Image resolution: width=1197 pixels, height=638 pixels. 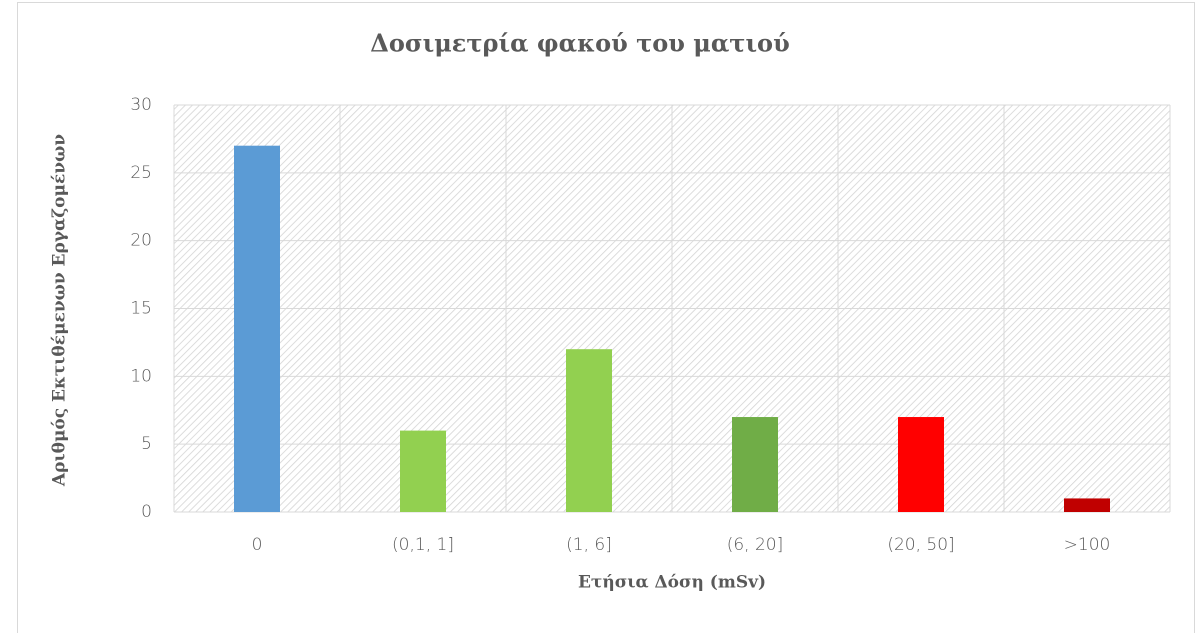 I want to click on x-tick-label: (6, 20], so click(x=755, y=545).